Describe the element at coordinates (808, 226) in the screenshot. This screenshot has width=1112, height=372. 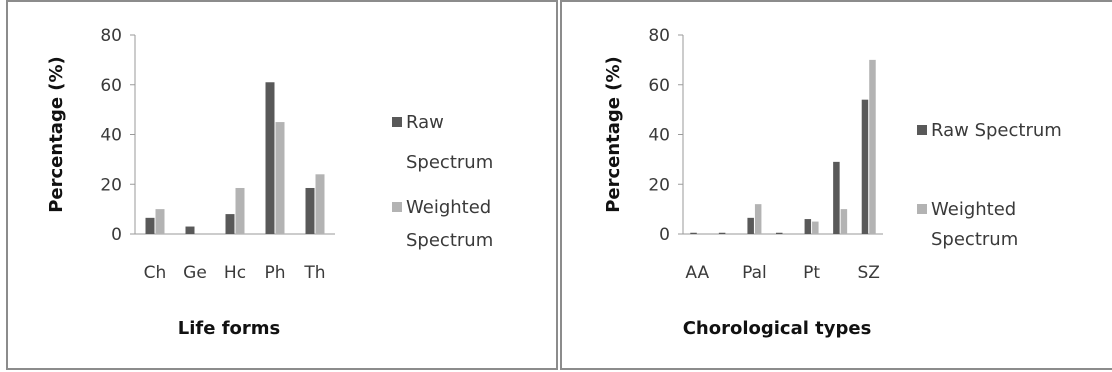
I see `bar-raw-Pt` at that location.